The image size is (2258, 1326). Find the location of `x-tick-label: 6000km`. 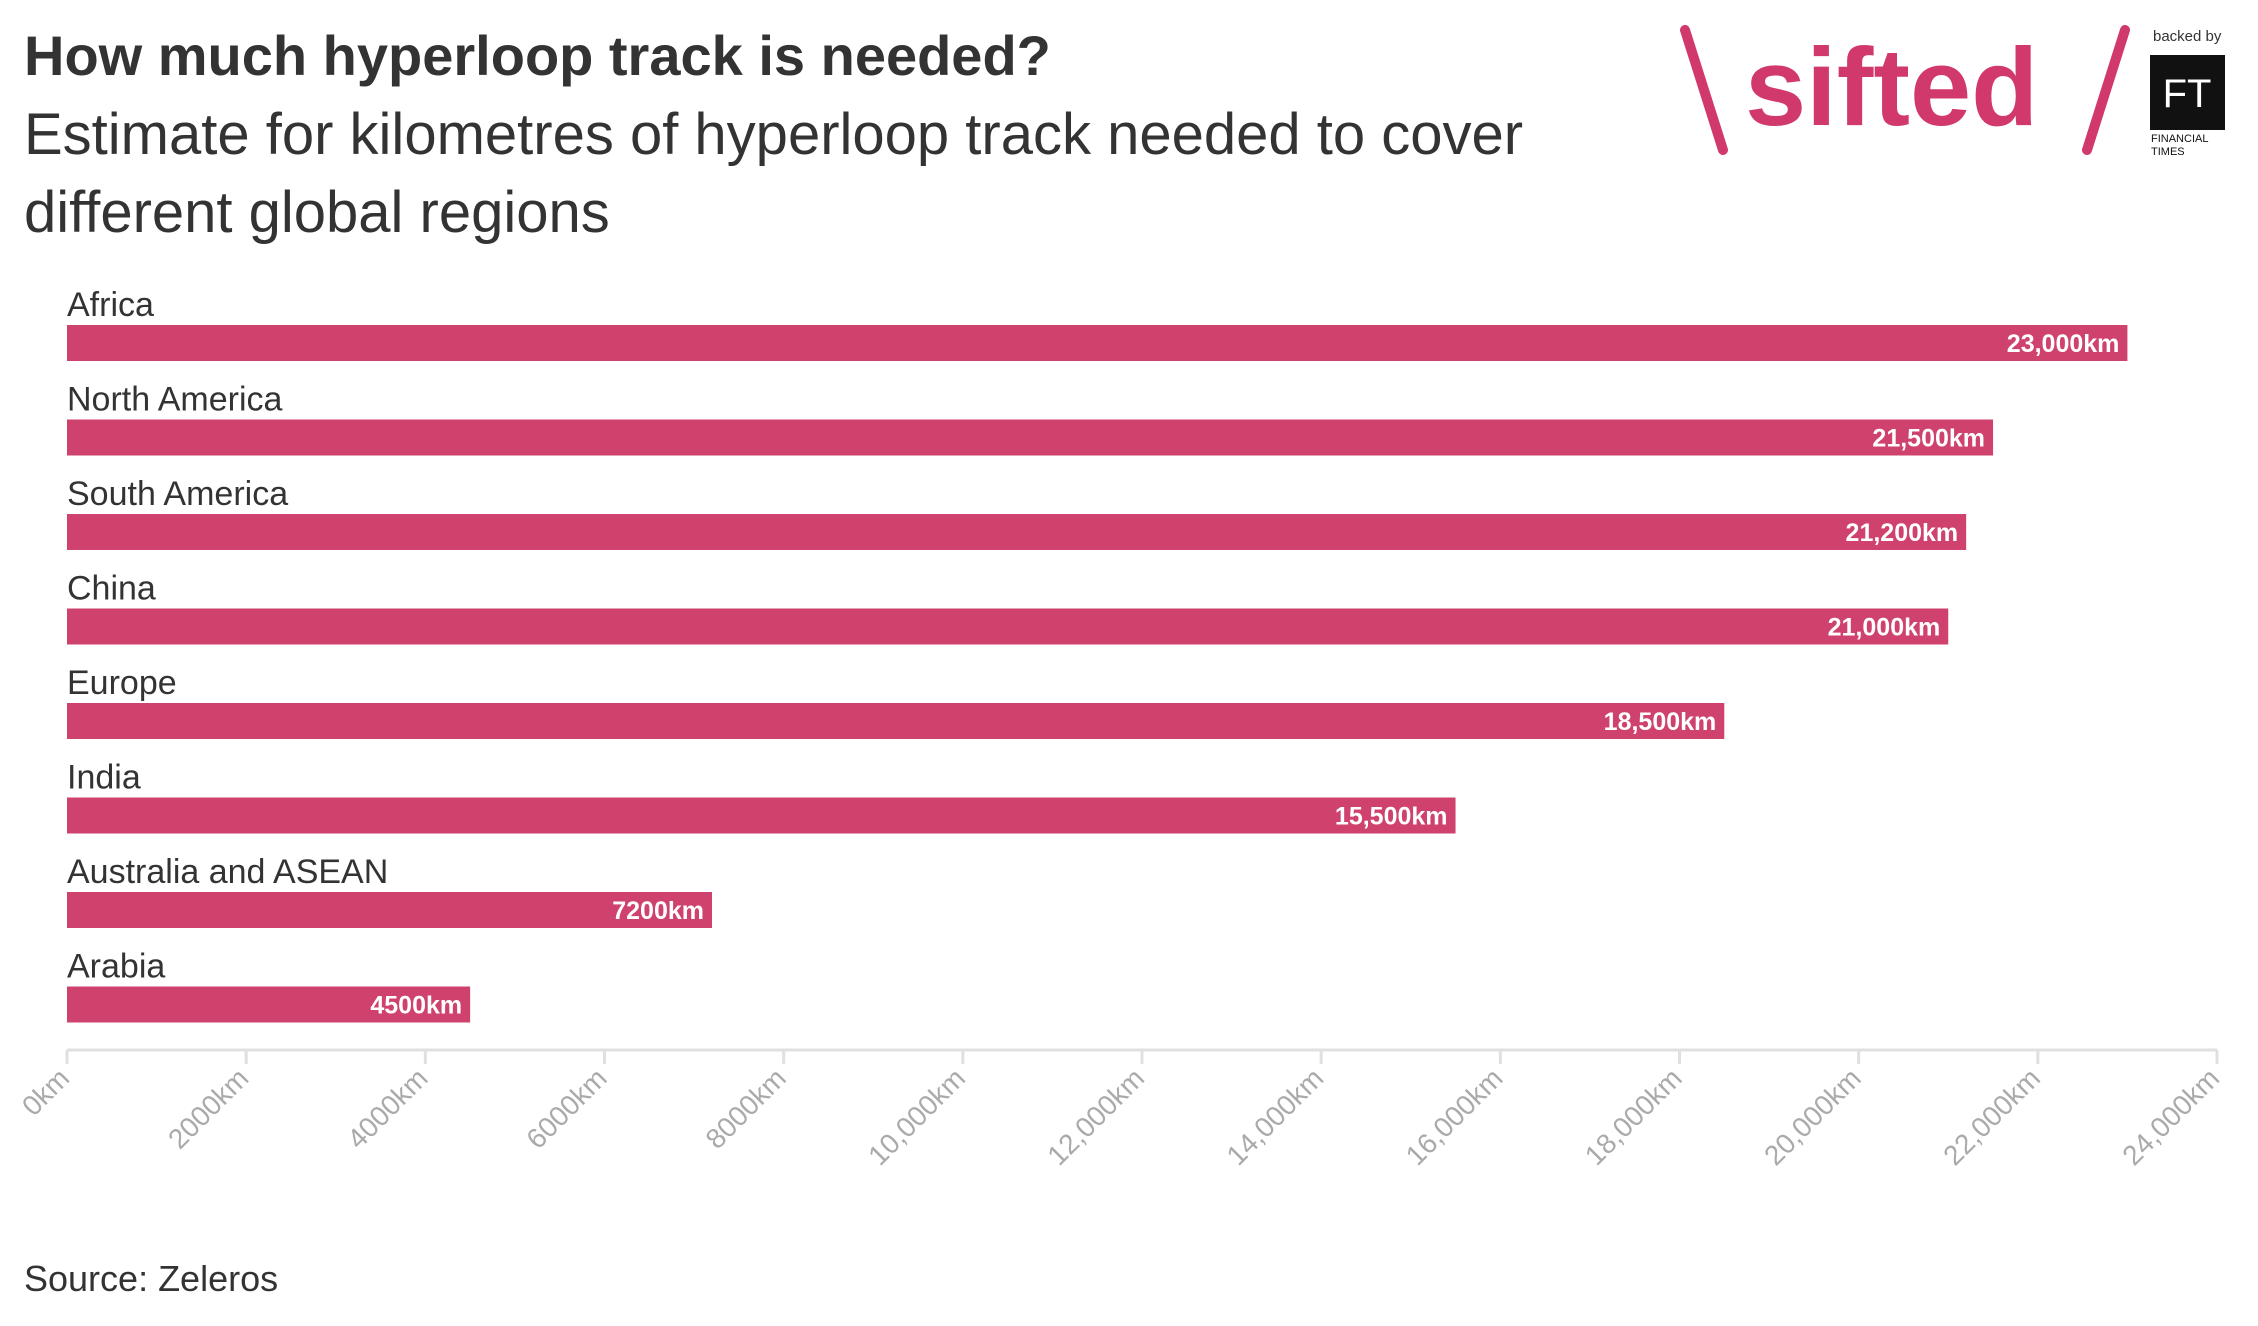

x-tick-label: 6000km is located at coordinates (566, 1108).